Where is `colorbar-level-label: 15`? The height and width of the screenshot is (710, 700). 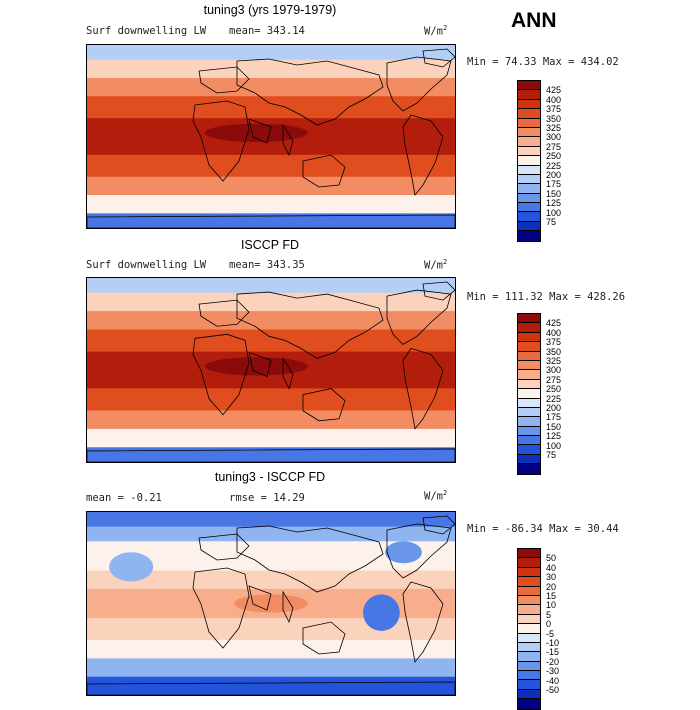
colorbar-level-label: 15 is located at coordinates (551, 596).